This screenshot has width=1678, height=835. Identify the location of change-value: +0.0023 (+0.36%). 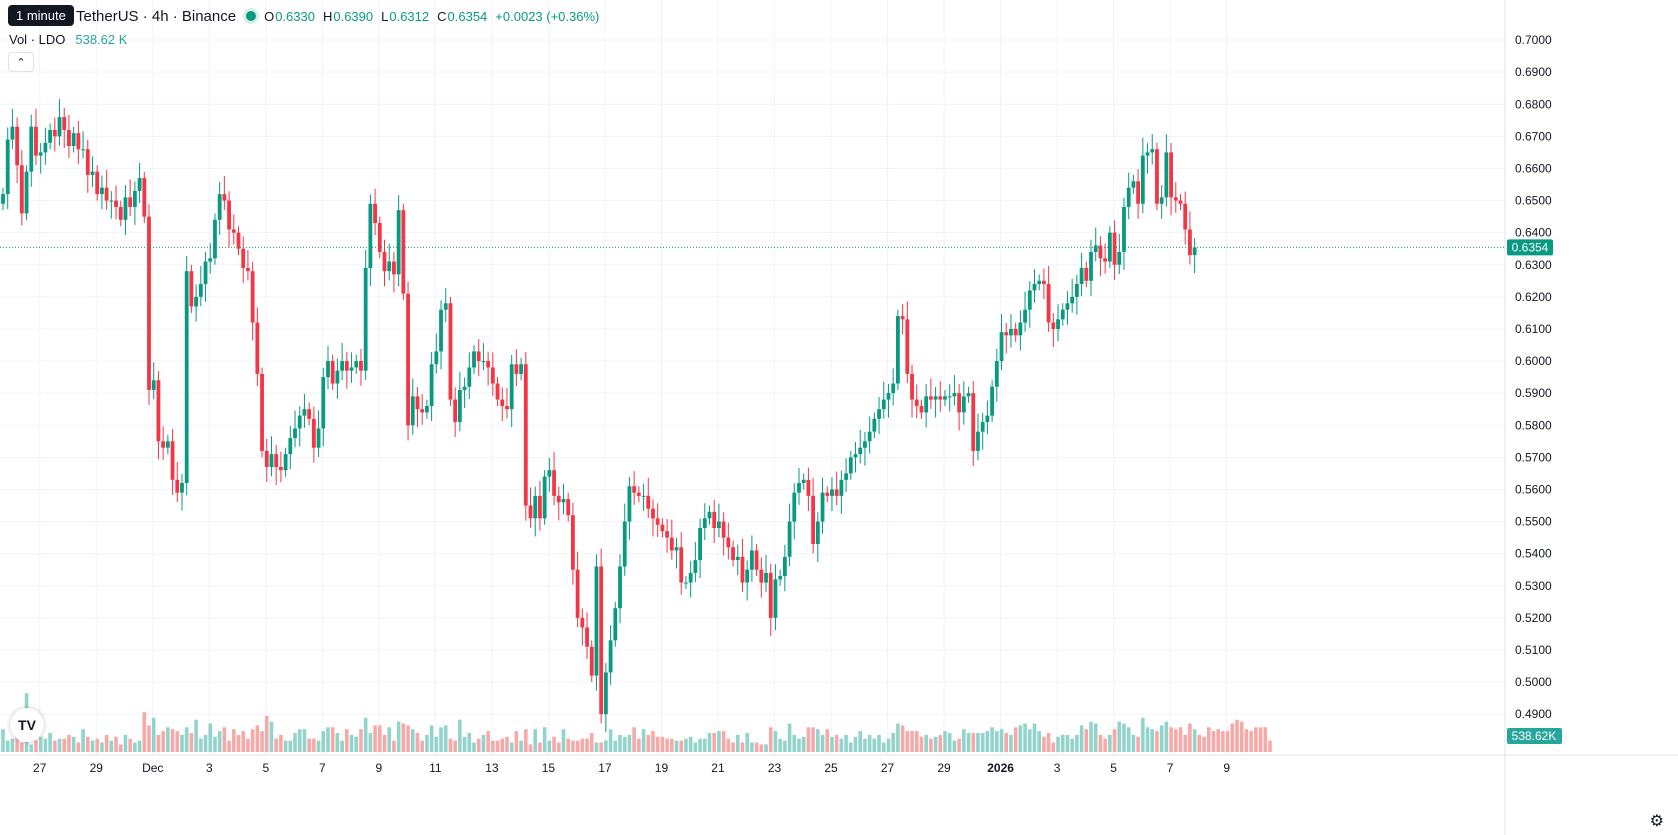
(547, 16).